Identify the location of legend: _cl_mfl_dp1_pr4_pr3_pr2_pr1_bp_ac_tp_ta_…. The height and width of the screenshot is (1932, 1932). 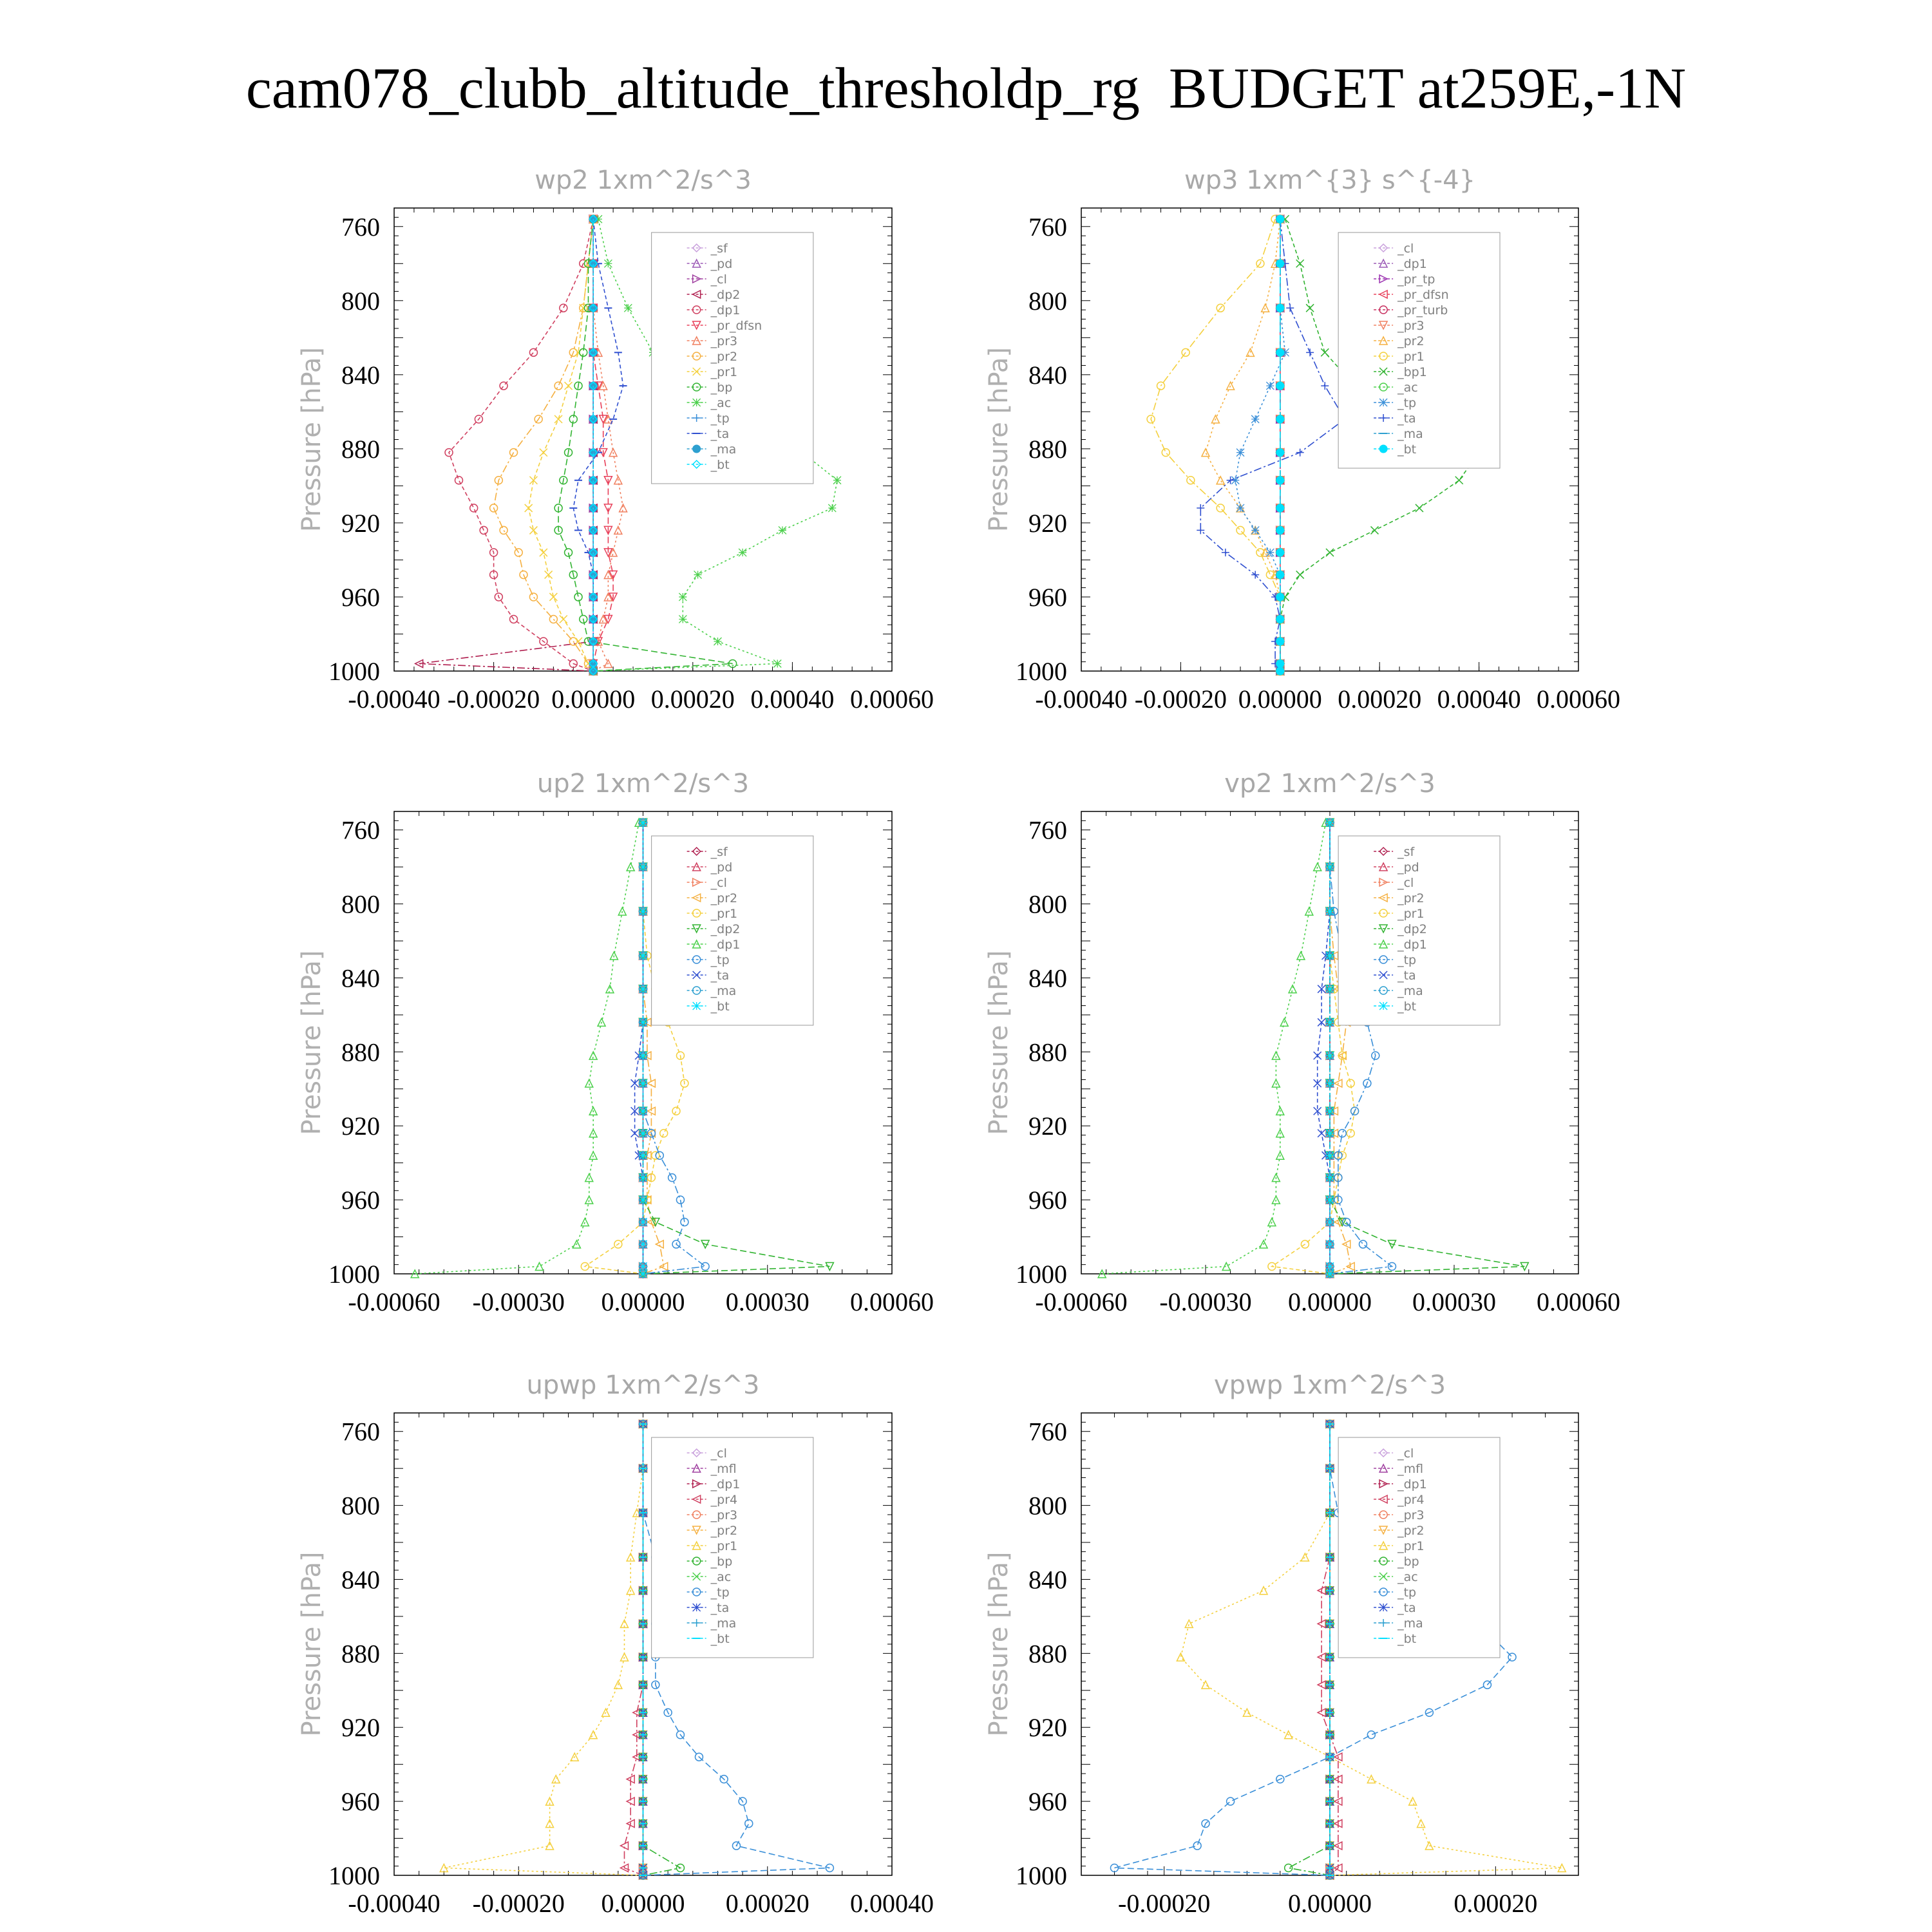
(1419, 1547).